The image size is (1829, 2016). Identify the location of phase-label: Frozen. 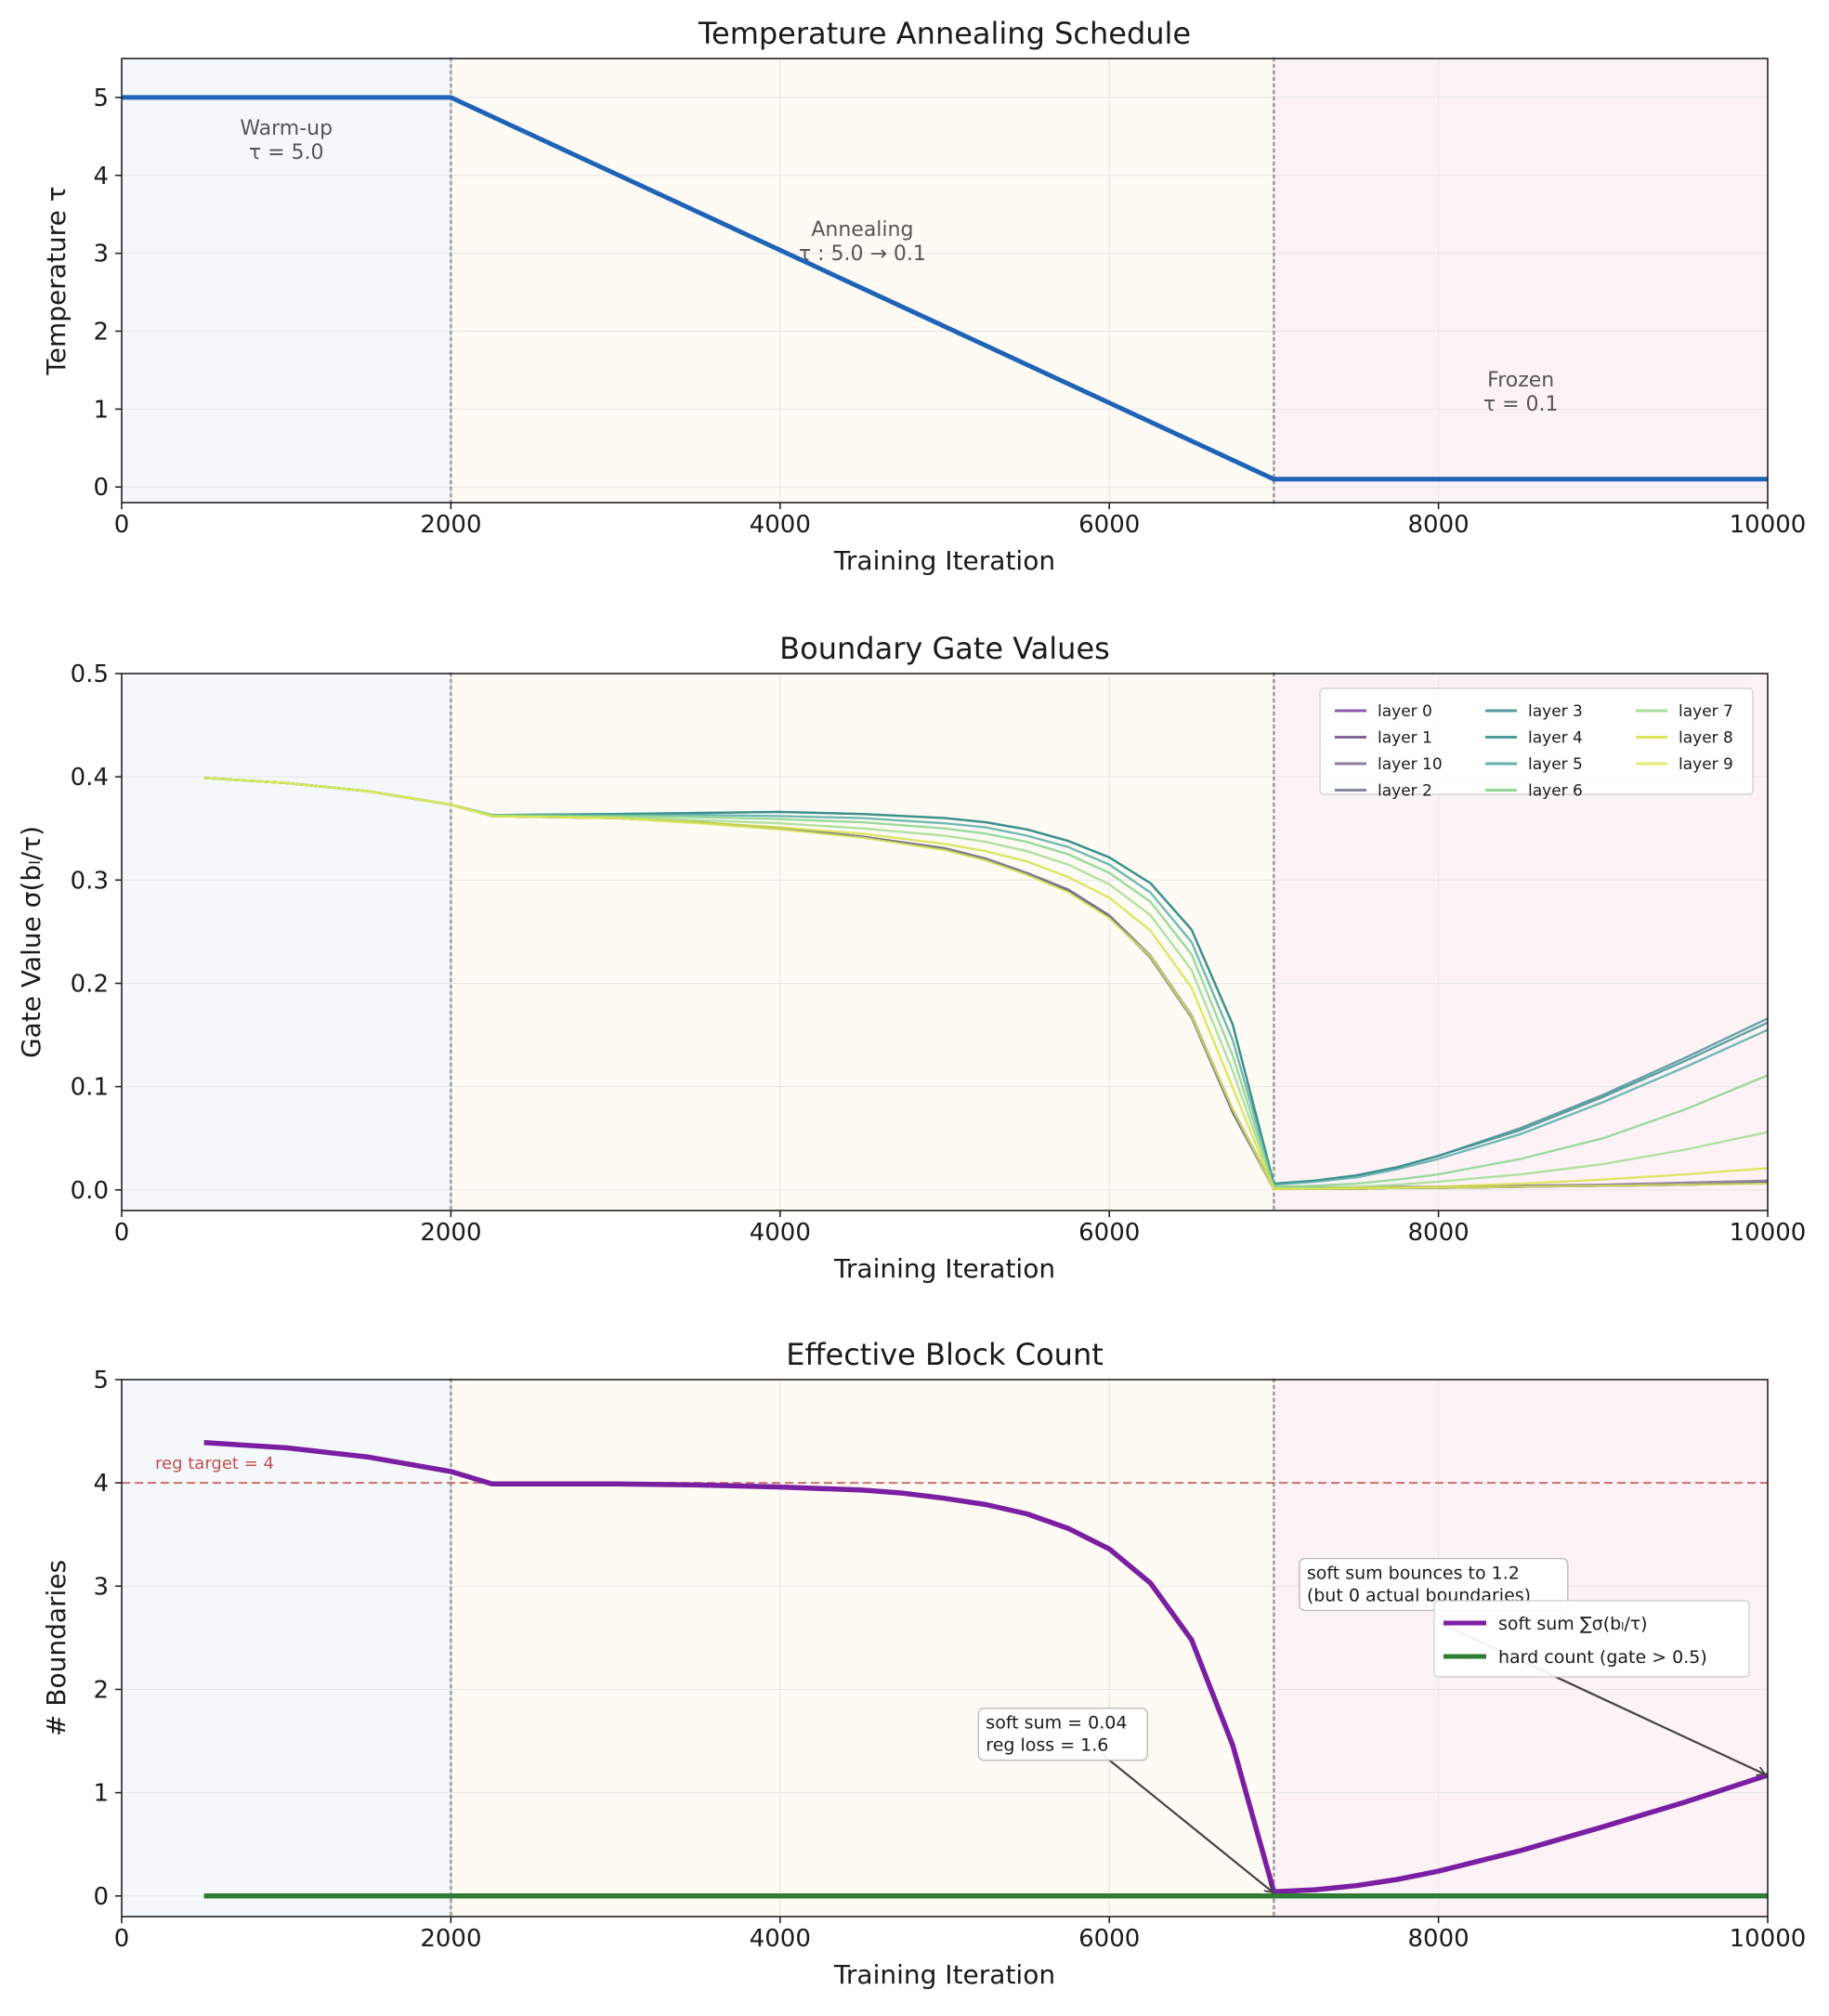
(1520, 380).